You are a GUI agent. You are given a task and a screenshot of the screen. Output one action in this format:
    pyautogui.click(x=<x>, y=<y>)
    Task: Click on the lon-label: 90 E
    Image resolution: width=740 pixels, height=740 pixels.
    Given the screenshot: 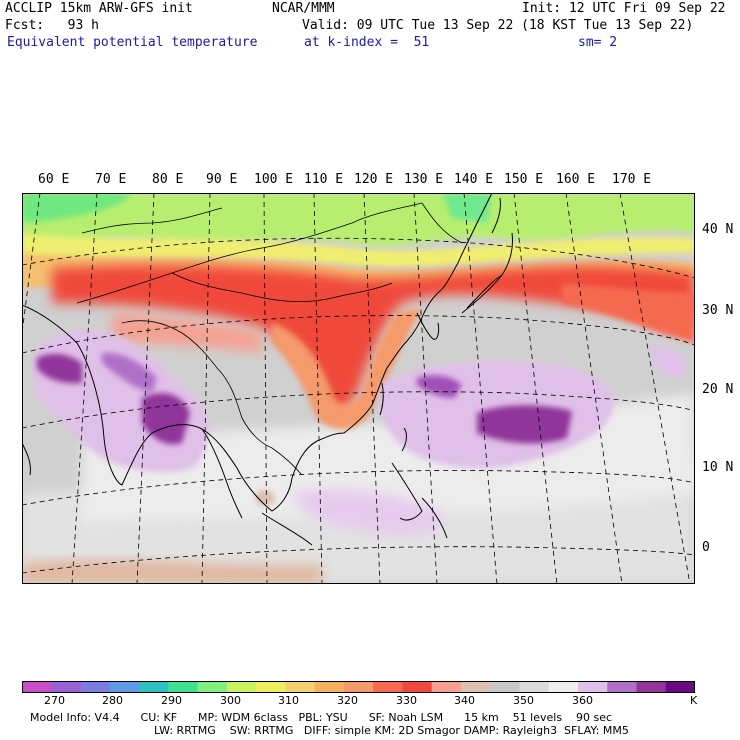 What is the action you would take?
    pyautogui.click(x=222, y=179)
    